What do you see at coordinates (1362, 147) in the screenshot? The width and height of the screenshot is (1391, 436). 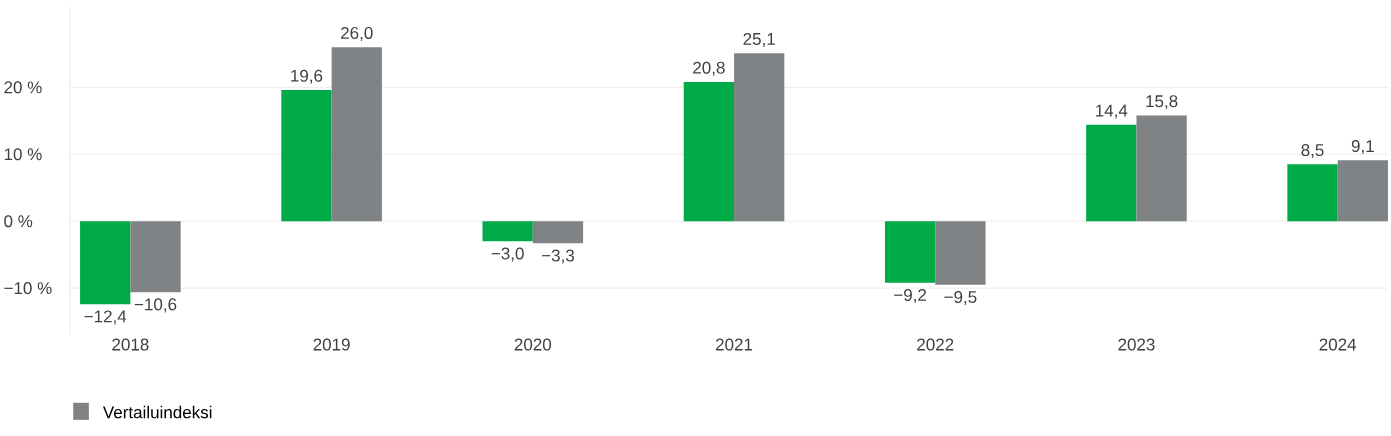 I see `data-label: 9,1` at bounding box center [1362, 147].